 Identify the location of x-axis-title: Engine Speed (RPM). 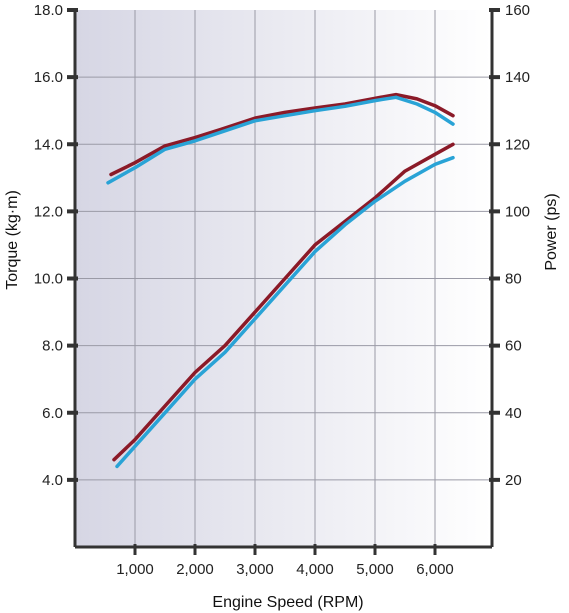
(287, 602).